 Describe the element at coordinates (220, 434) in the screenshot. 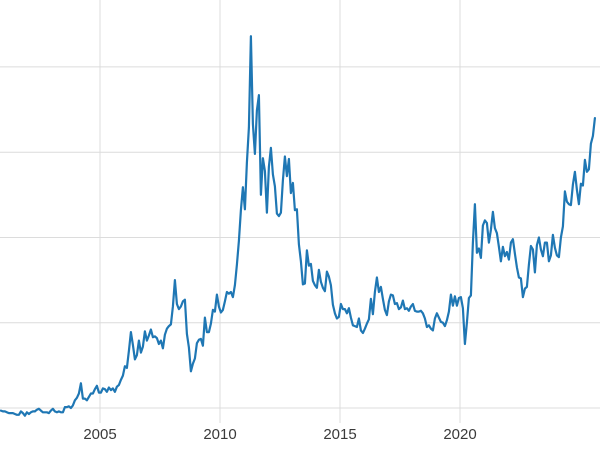

I see `x-tick-label: 2010` at that location.